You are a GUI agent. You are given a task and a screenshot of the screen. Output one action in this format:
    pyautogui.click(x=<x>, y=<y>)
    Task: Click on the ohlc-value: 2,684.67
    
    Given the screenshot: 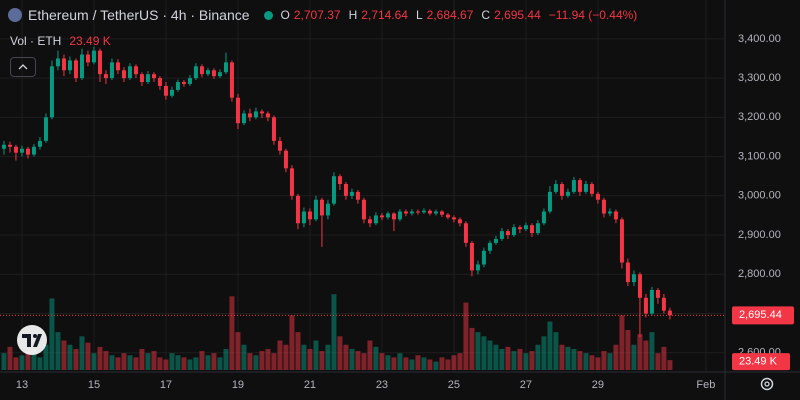 What is the action you would take?
    pyautogui.click(x=450, y=15)
    